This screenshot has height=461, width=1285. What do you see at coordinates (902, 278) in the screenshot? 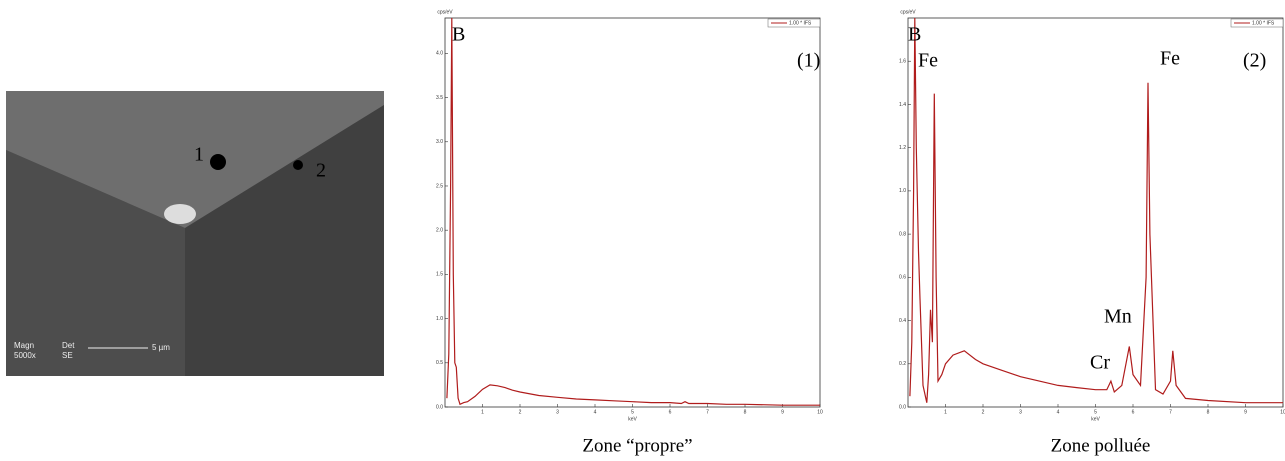
I see `y-tick-label: 0.6` at bounding box center [902, 278].